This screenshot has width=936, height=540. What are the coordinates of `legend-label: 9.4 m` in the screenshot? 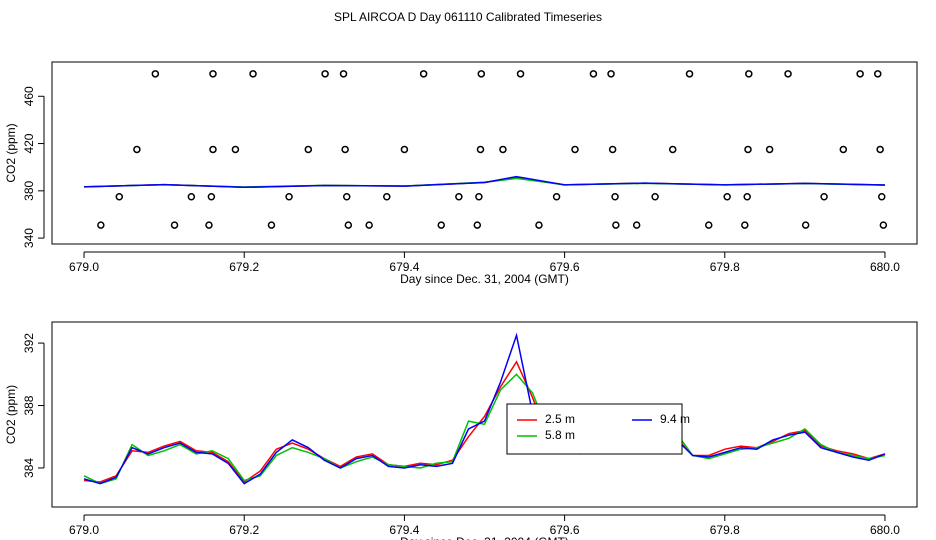 It's located at (675, 419).